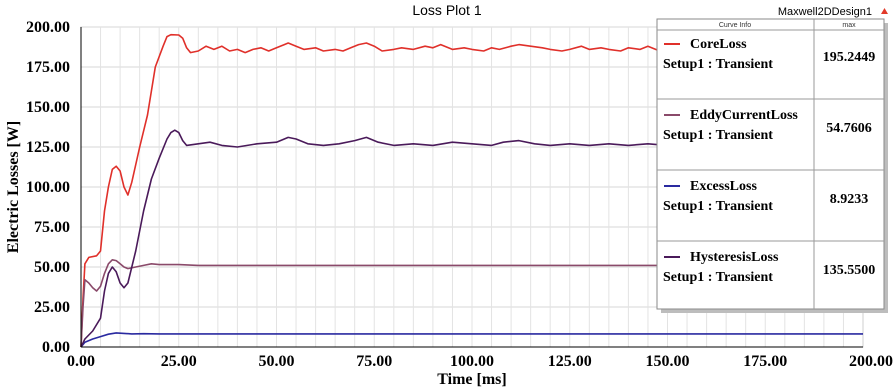 The width and height of the screenshot is (895, 387). I want to click on legend-entry-max: 195.2449, so click(849, 57).